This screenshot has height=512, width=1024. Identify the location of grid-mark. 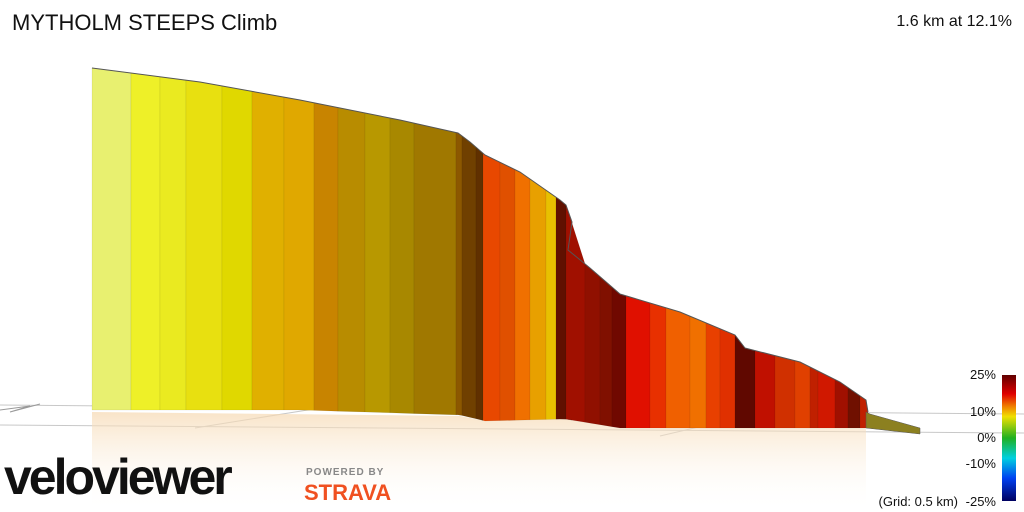
(20, 408).